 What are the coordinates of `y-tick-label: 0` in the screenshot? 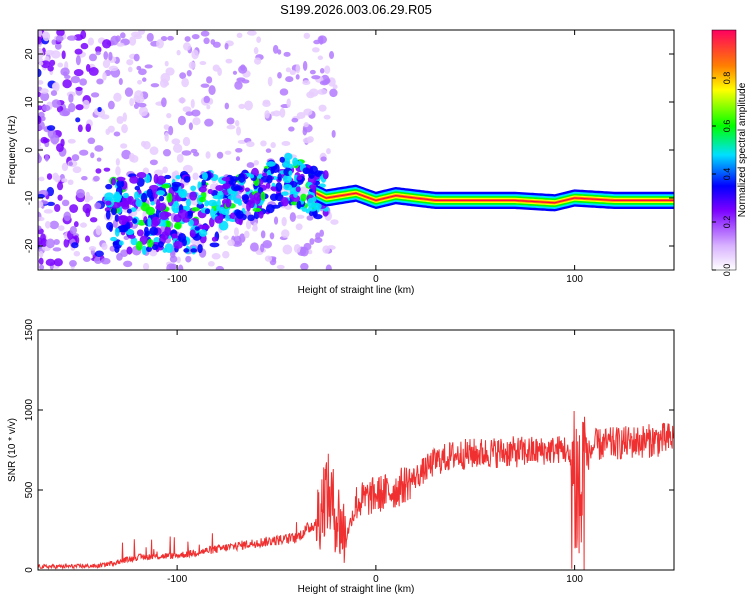 It's located at (29, 150).